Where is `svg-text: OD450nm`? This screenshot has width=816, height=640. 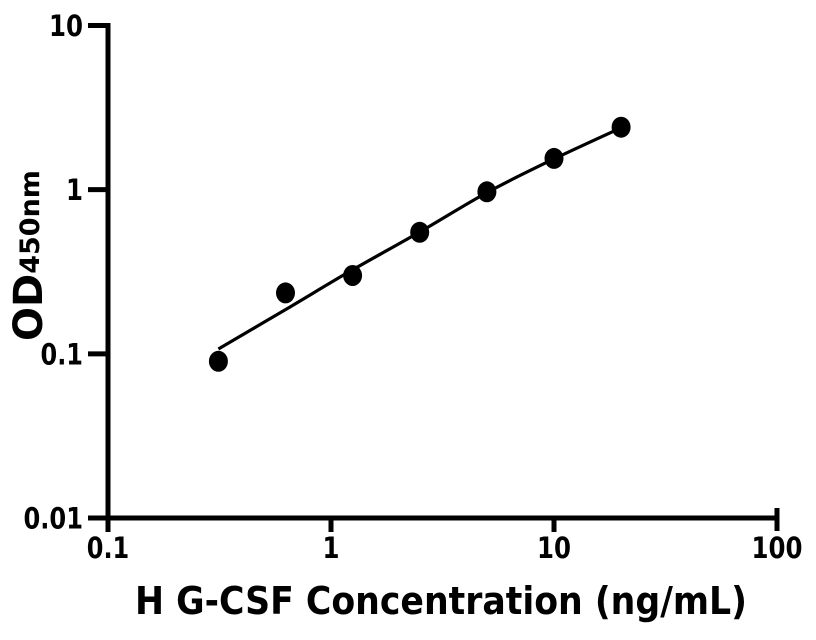
svg-text: OD450nm is located at coordinates (29, 255).